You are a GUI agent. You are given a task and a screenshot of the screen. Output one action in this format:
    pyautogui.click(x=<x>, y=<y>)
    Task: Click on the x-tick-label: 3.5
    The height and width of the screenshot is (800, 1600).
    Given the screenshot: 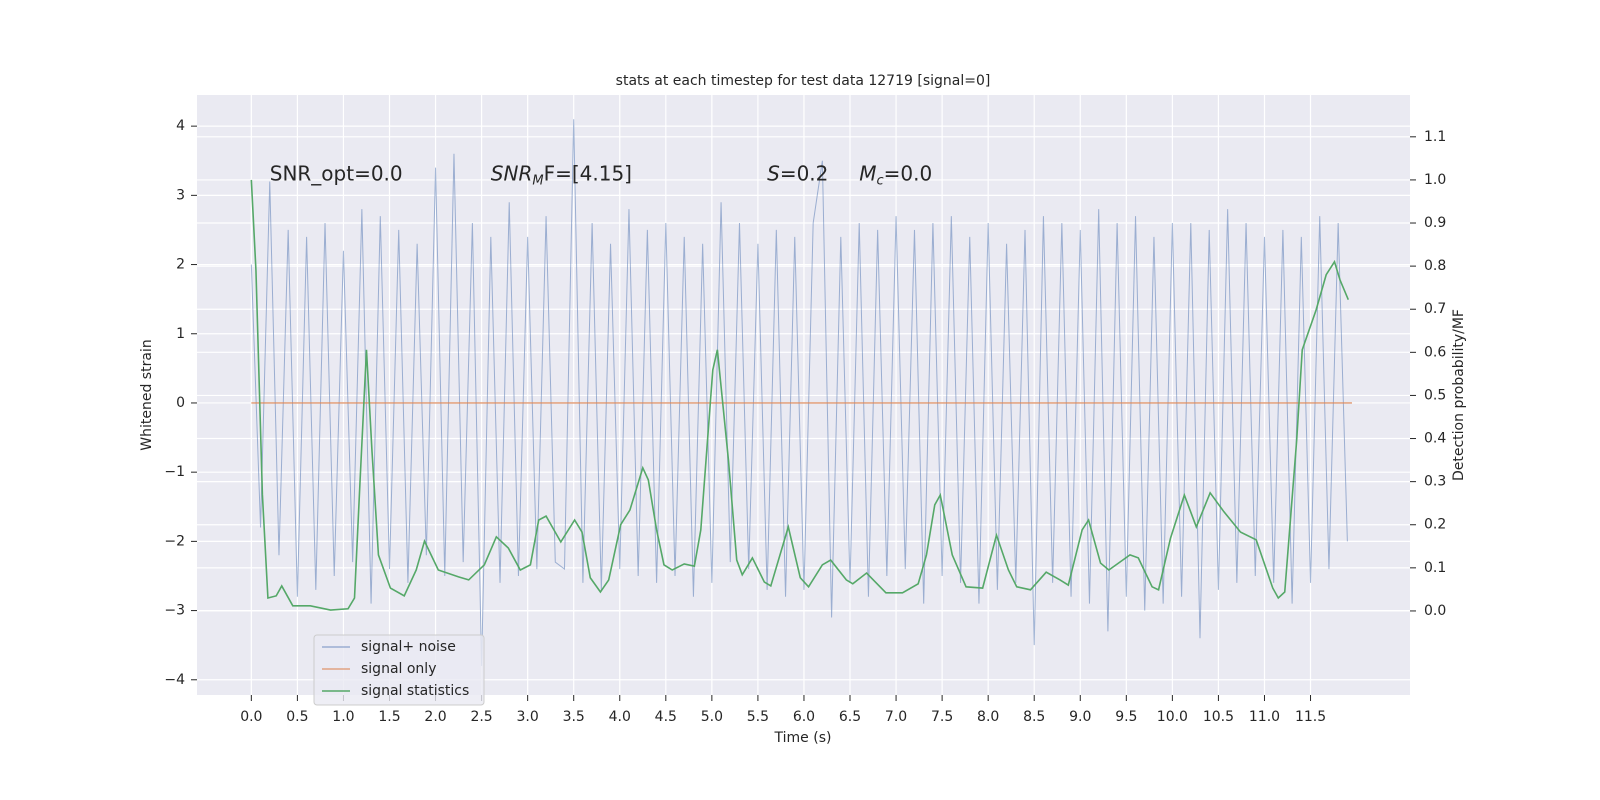 What is the action you would take?
    pyautogui.click(x=574, y=717)
    